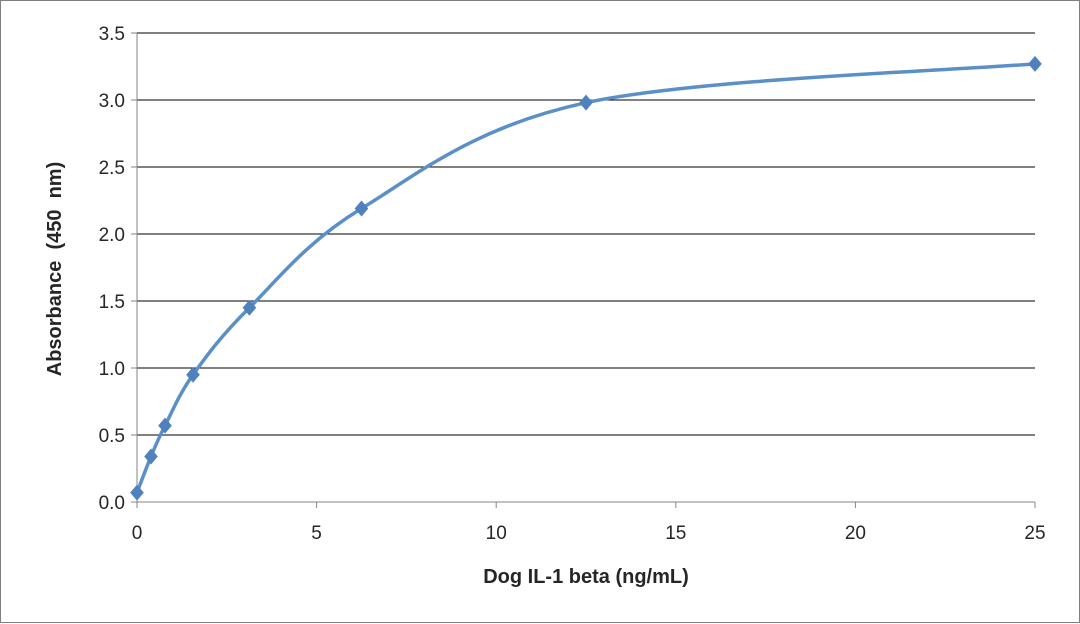 Image resolution: width=1080 pixels, height=624 pixels. I want to click on y-axis-title: Absorbance (450 nm), so click(55, 269).